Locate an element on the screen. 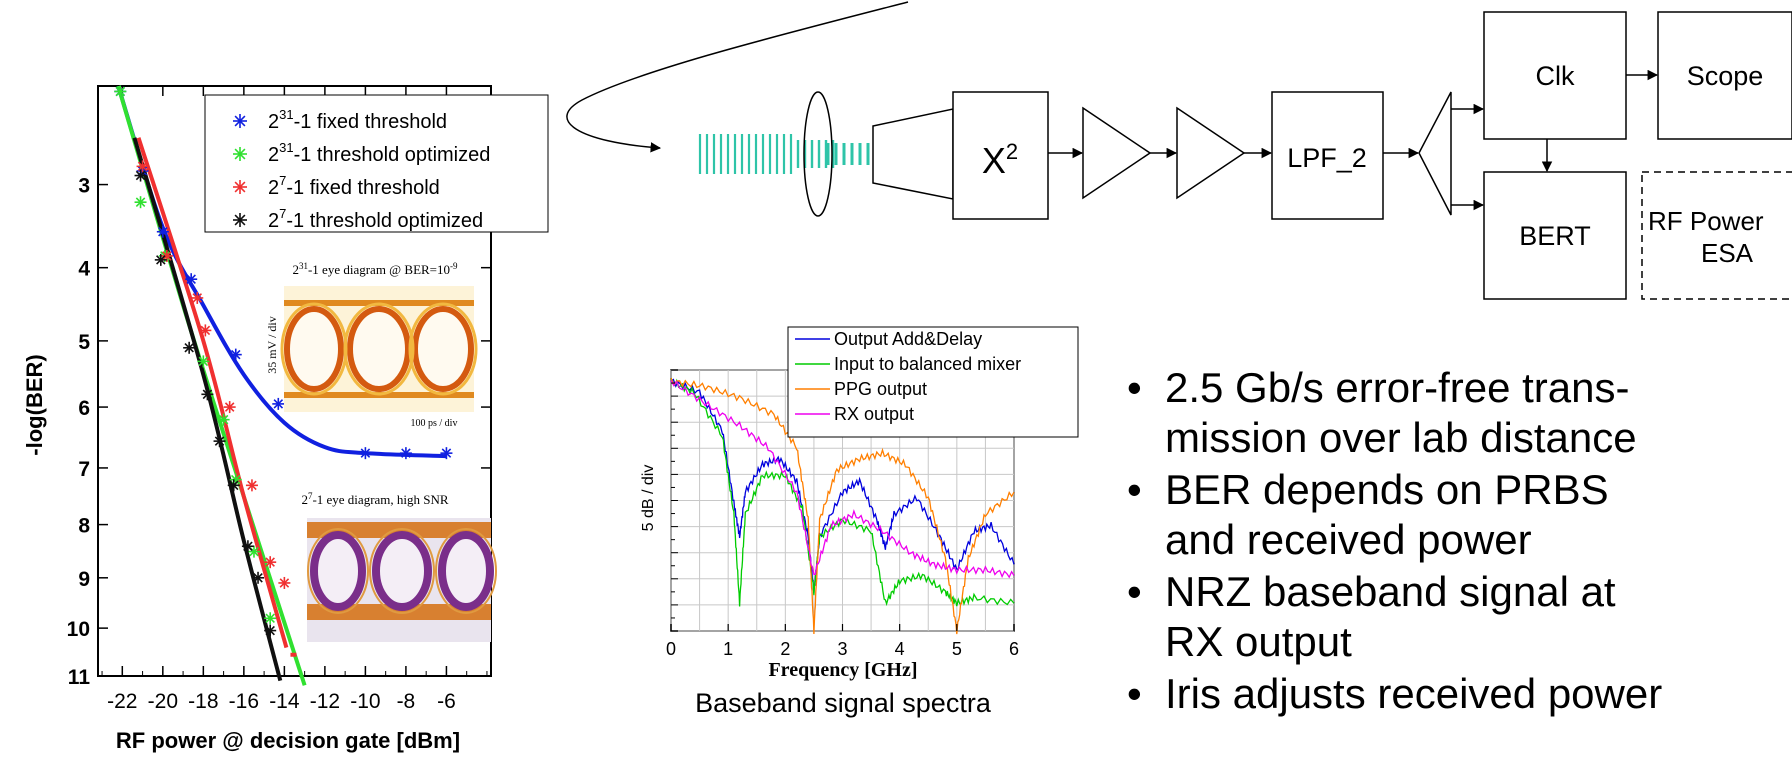 The height and width of the screenshot is (760, 1792). bullet-item: • Iris adjusts received power is located at coordinates (1457, 694).